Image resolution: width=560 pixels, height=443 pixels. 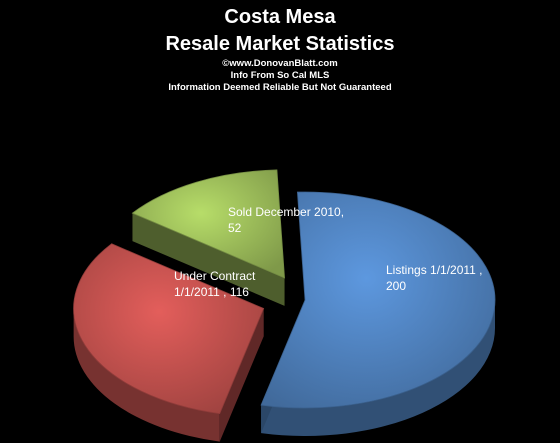 What do you see at coordinates (280, 17) in the screenshot?
I see `chart-title-line-1: Costa Mesa` at bounding box center [280, 17].